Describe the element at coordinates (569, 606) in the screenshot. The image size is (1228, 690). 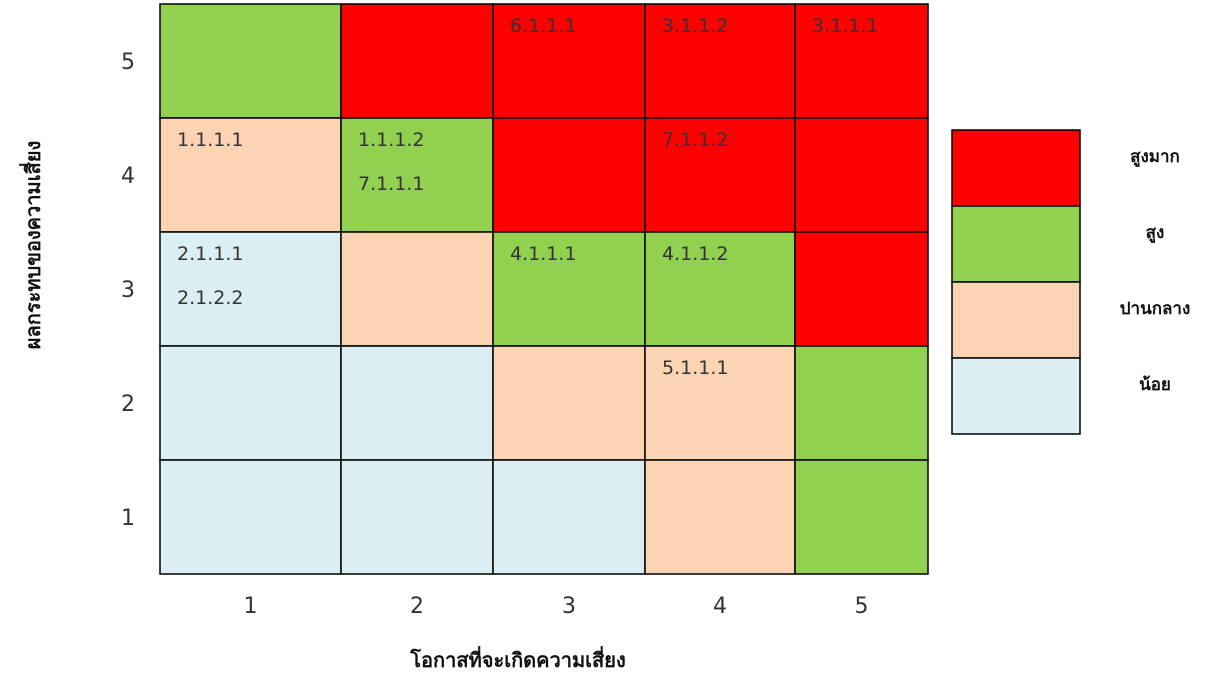
I see `x-tick-label: 3` at that location.